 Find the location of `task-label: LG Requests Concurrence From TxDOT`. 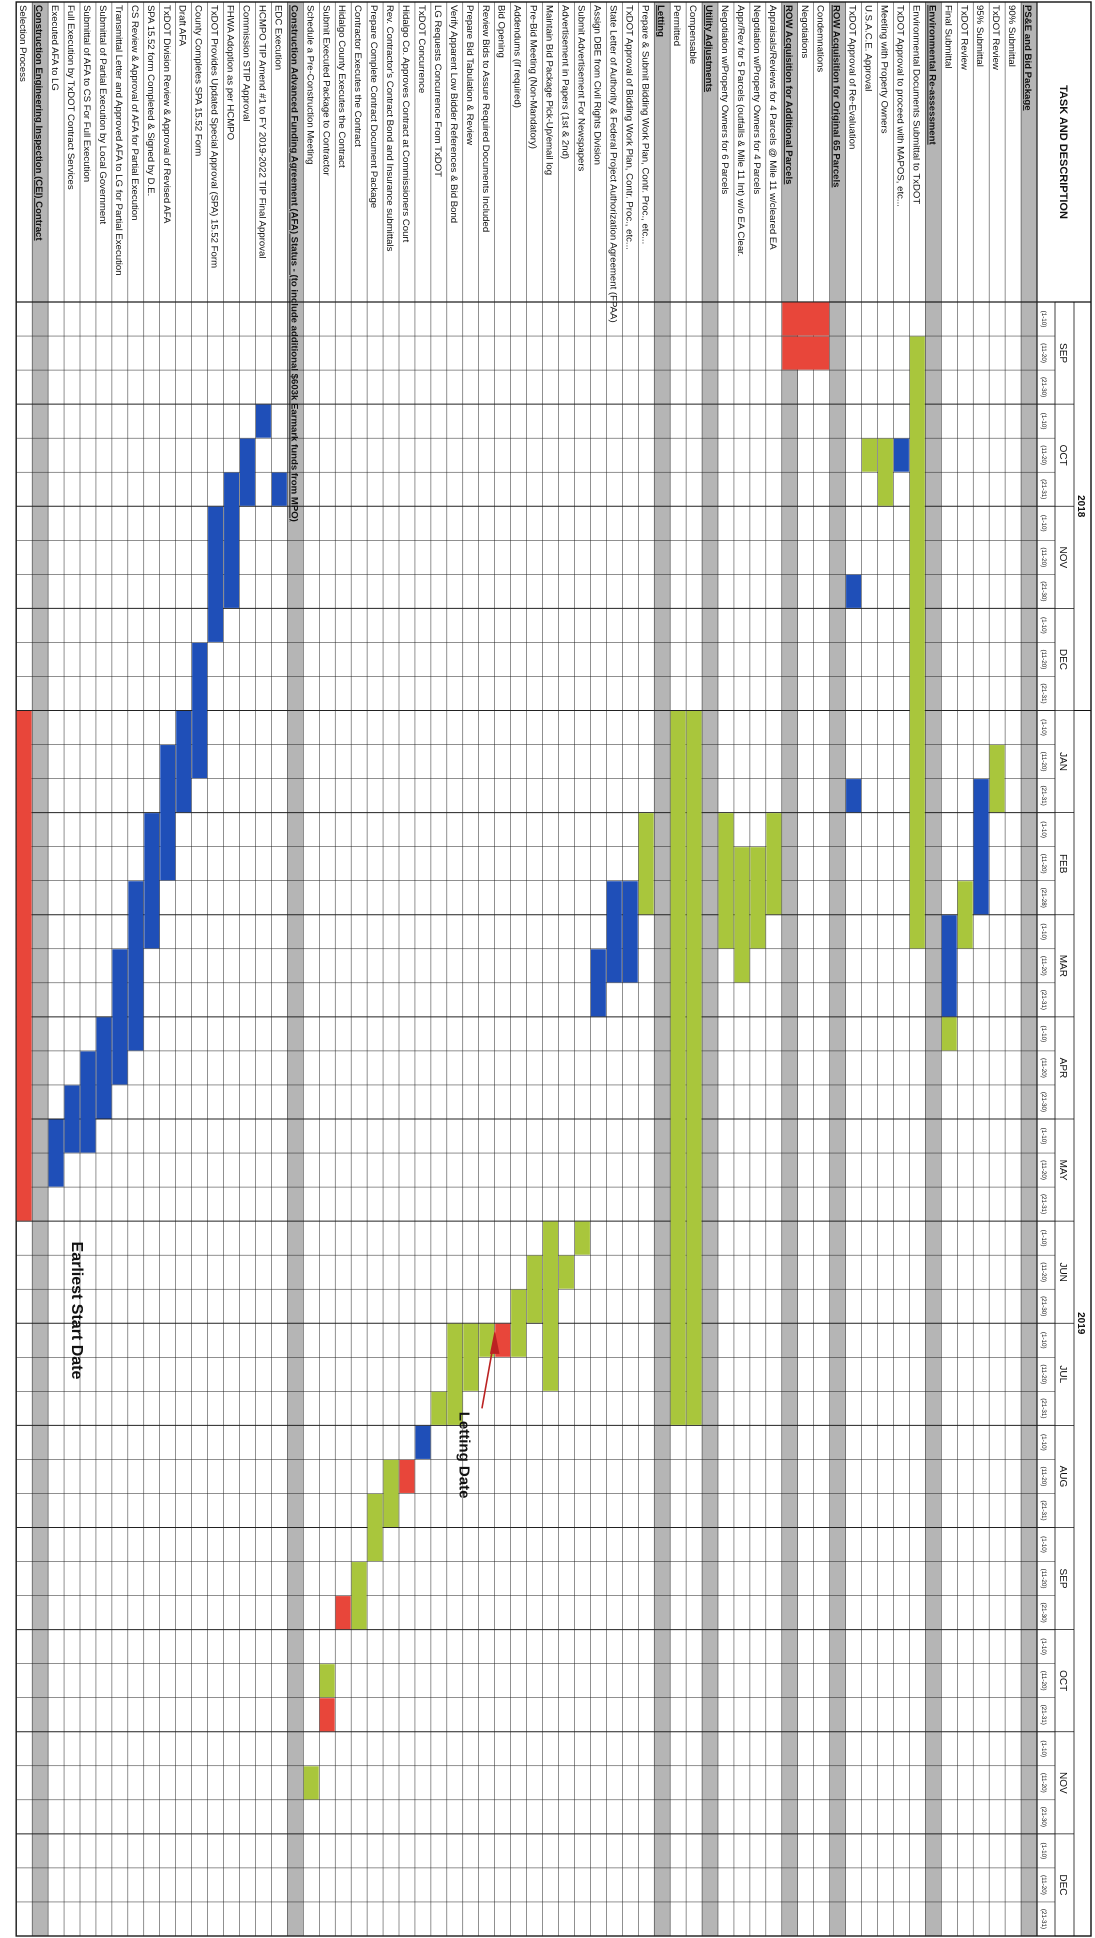

task-label: LG Requests Concurrence From TxDOT is located at coordinates (437, 91).